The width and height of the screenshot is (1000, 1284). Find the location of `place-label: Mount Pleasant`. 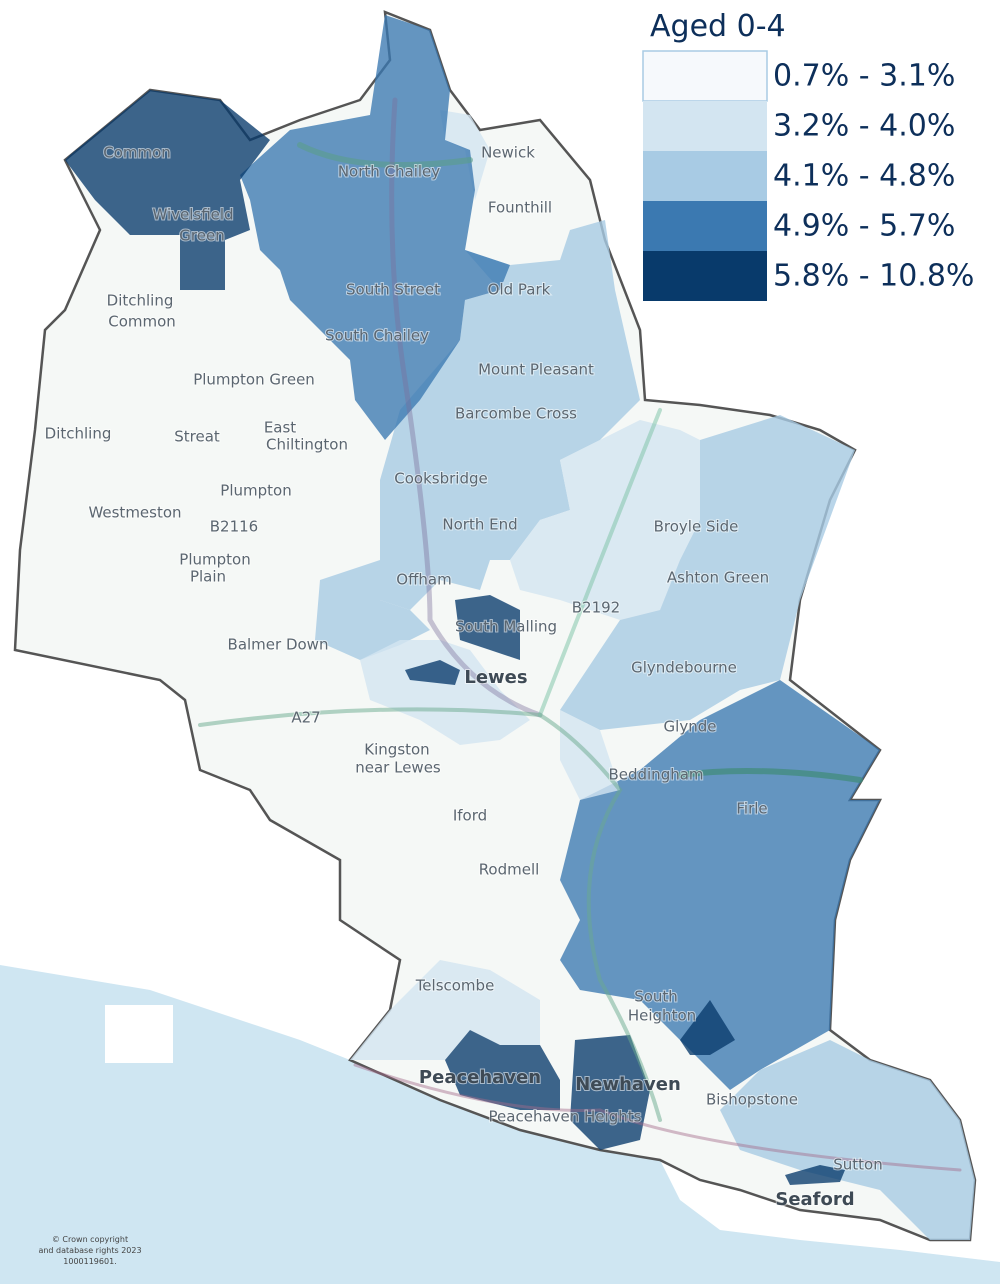

place-label: Mount Pleasant is located at coordinates (536, 370).